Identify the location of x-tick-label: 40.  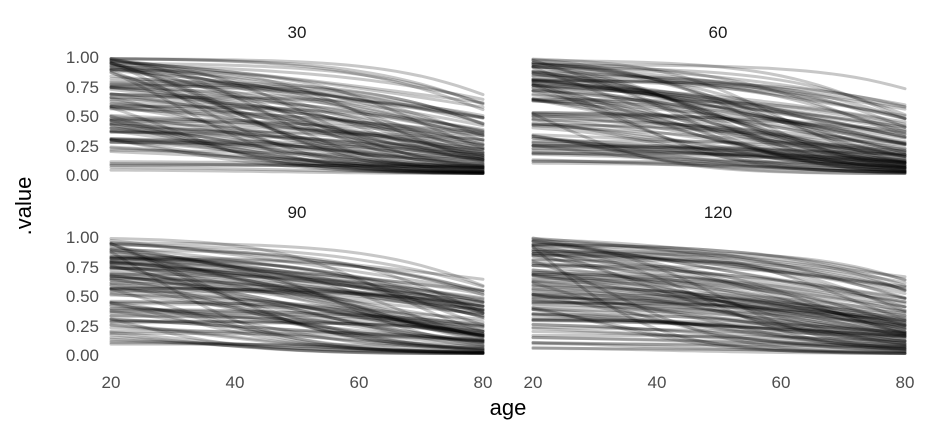
(235, 382).